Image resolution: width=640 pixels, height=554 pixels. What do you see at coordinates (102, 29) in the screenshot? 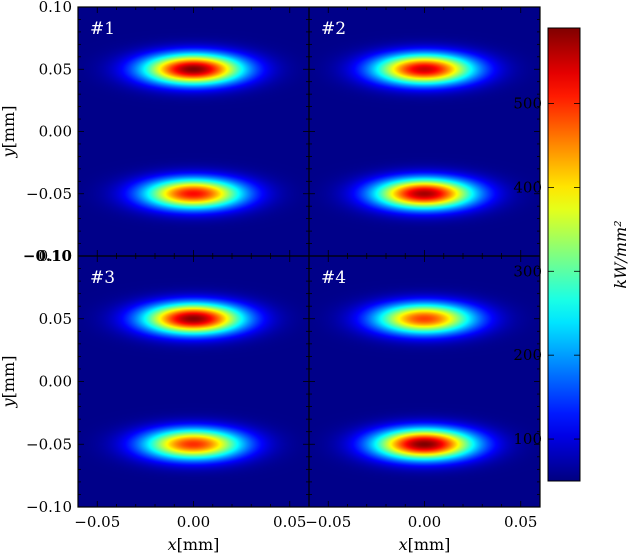
I see `panel-label: #1` at bounding box center [102, 29].